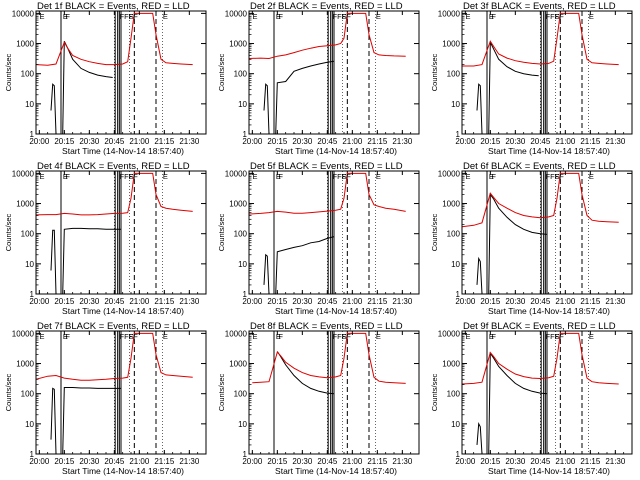 Image resolution: width=640 pixels, height=480 pixels. I want to click on panel-title: Det 9f BLACK = Events, RED = LLD, so click(539, 326).